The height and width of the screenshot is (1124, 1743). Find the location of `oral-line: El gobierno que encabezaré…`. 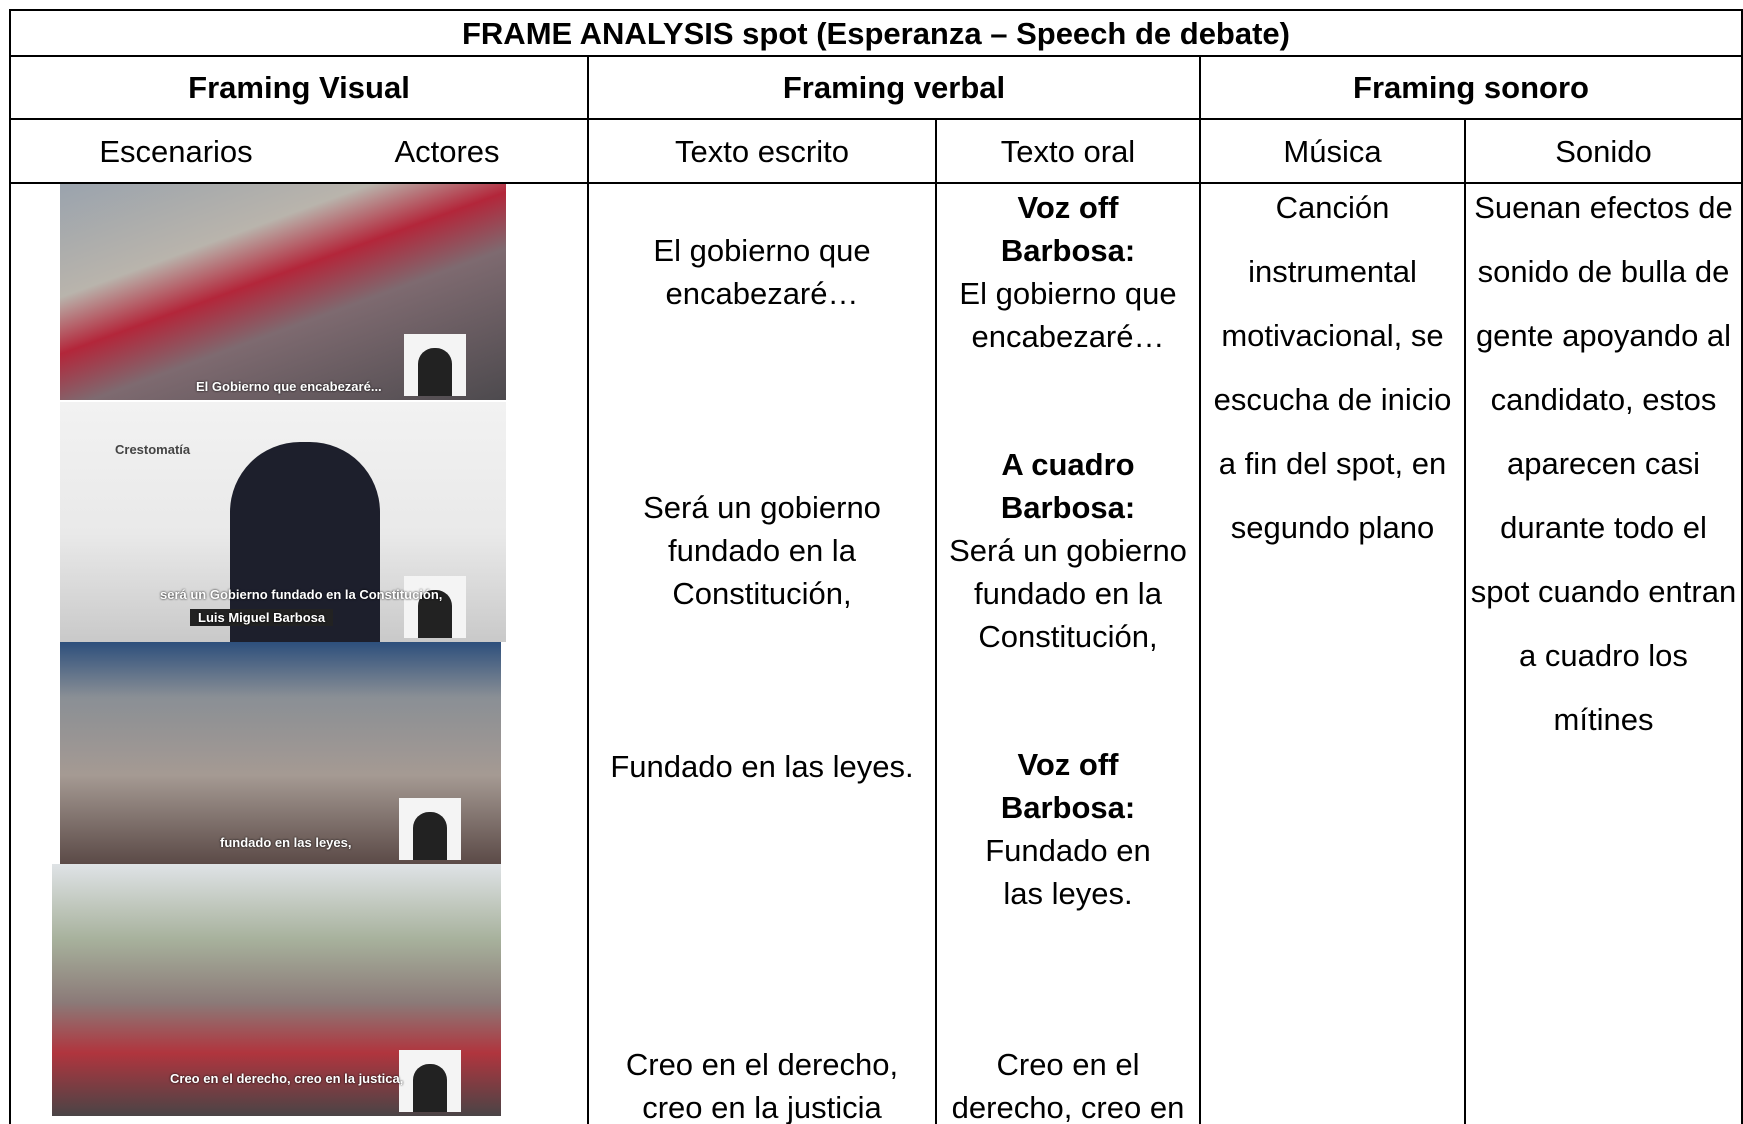

oral-line: El gobierno que encabezaré… is located at coordinates (1068, 315).